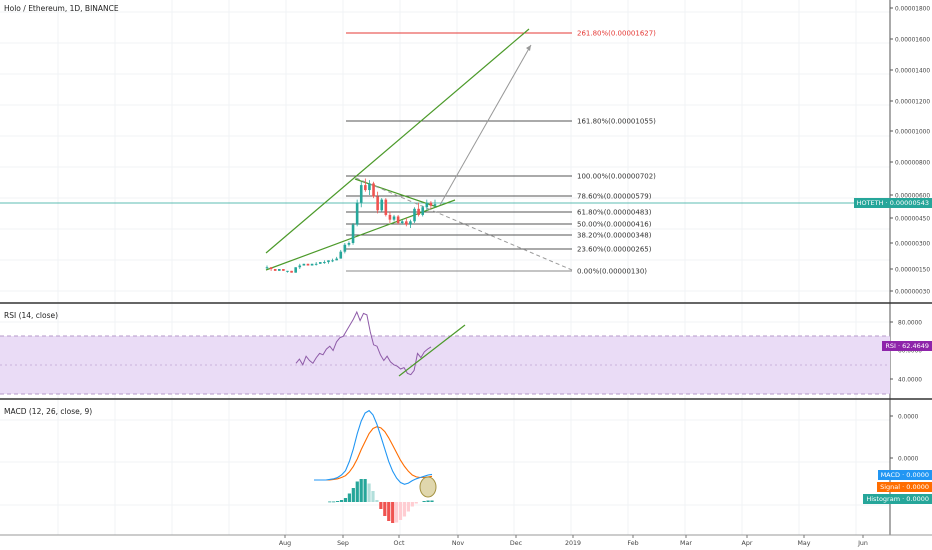 This screenshot has height=550, width=932. What do you see at coordinates (373, 453) in the screenshot?
I see `signal-line` at bounding box center [373, 453].